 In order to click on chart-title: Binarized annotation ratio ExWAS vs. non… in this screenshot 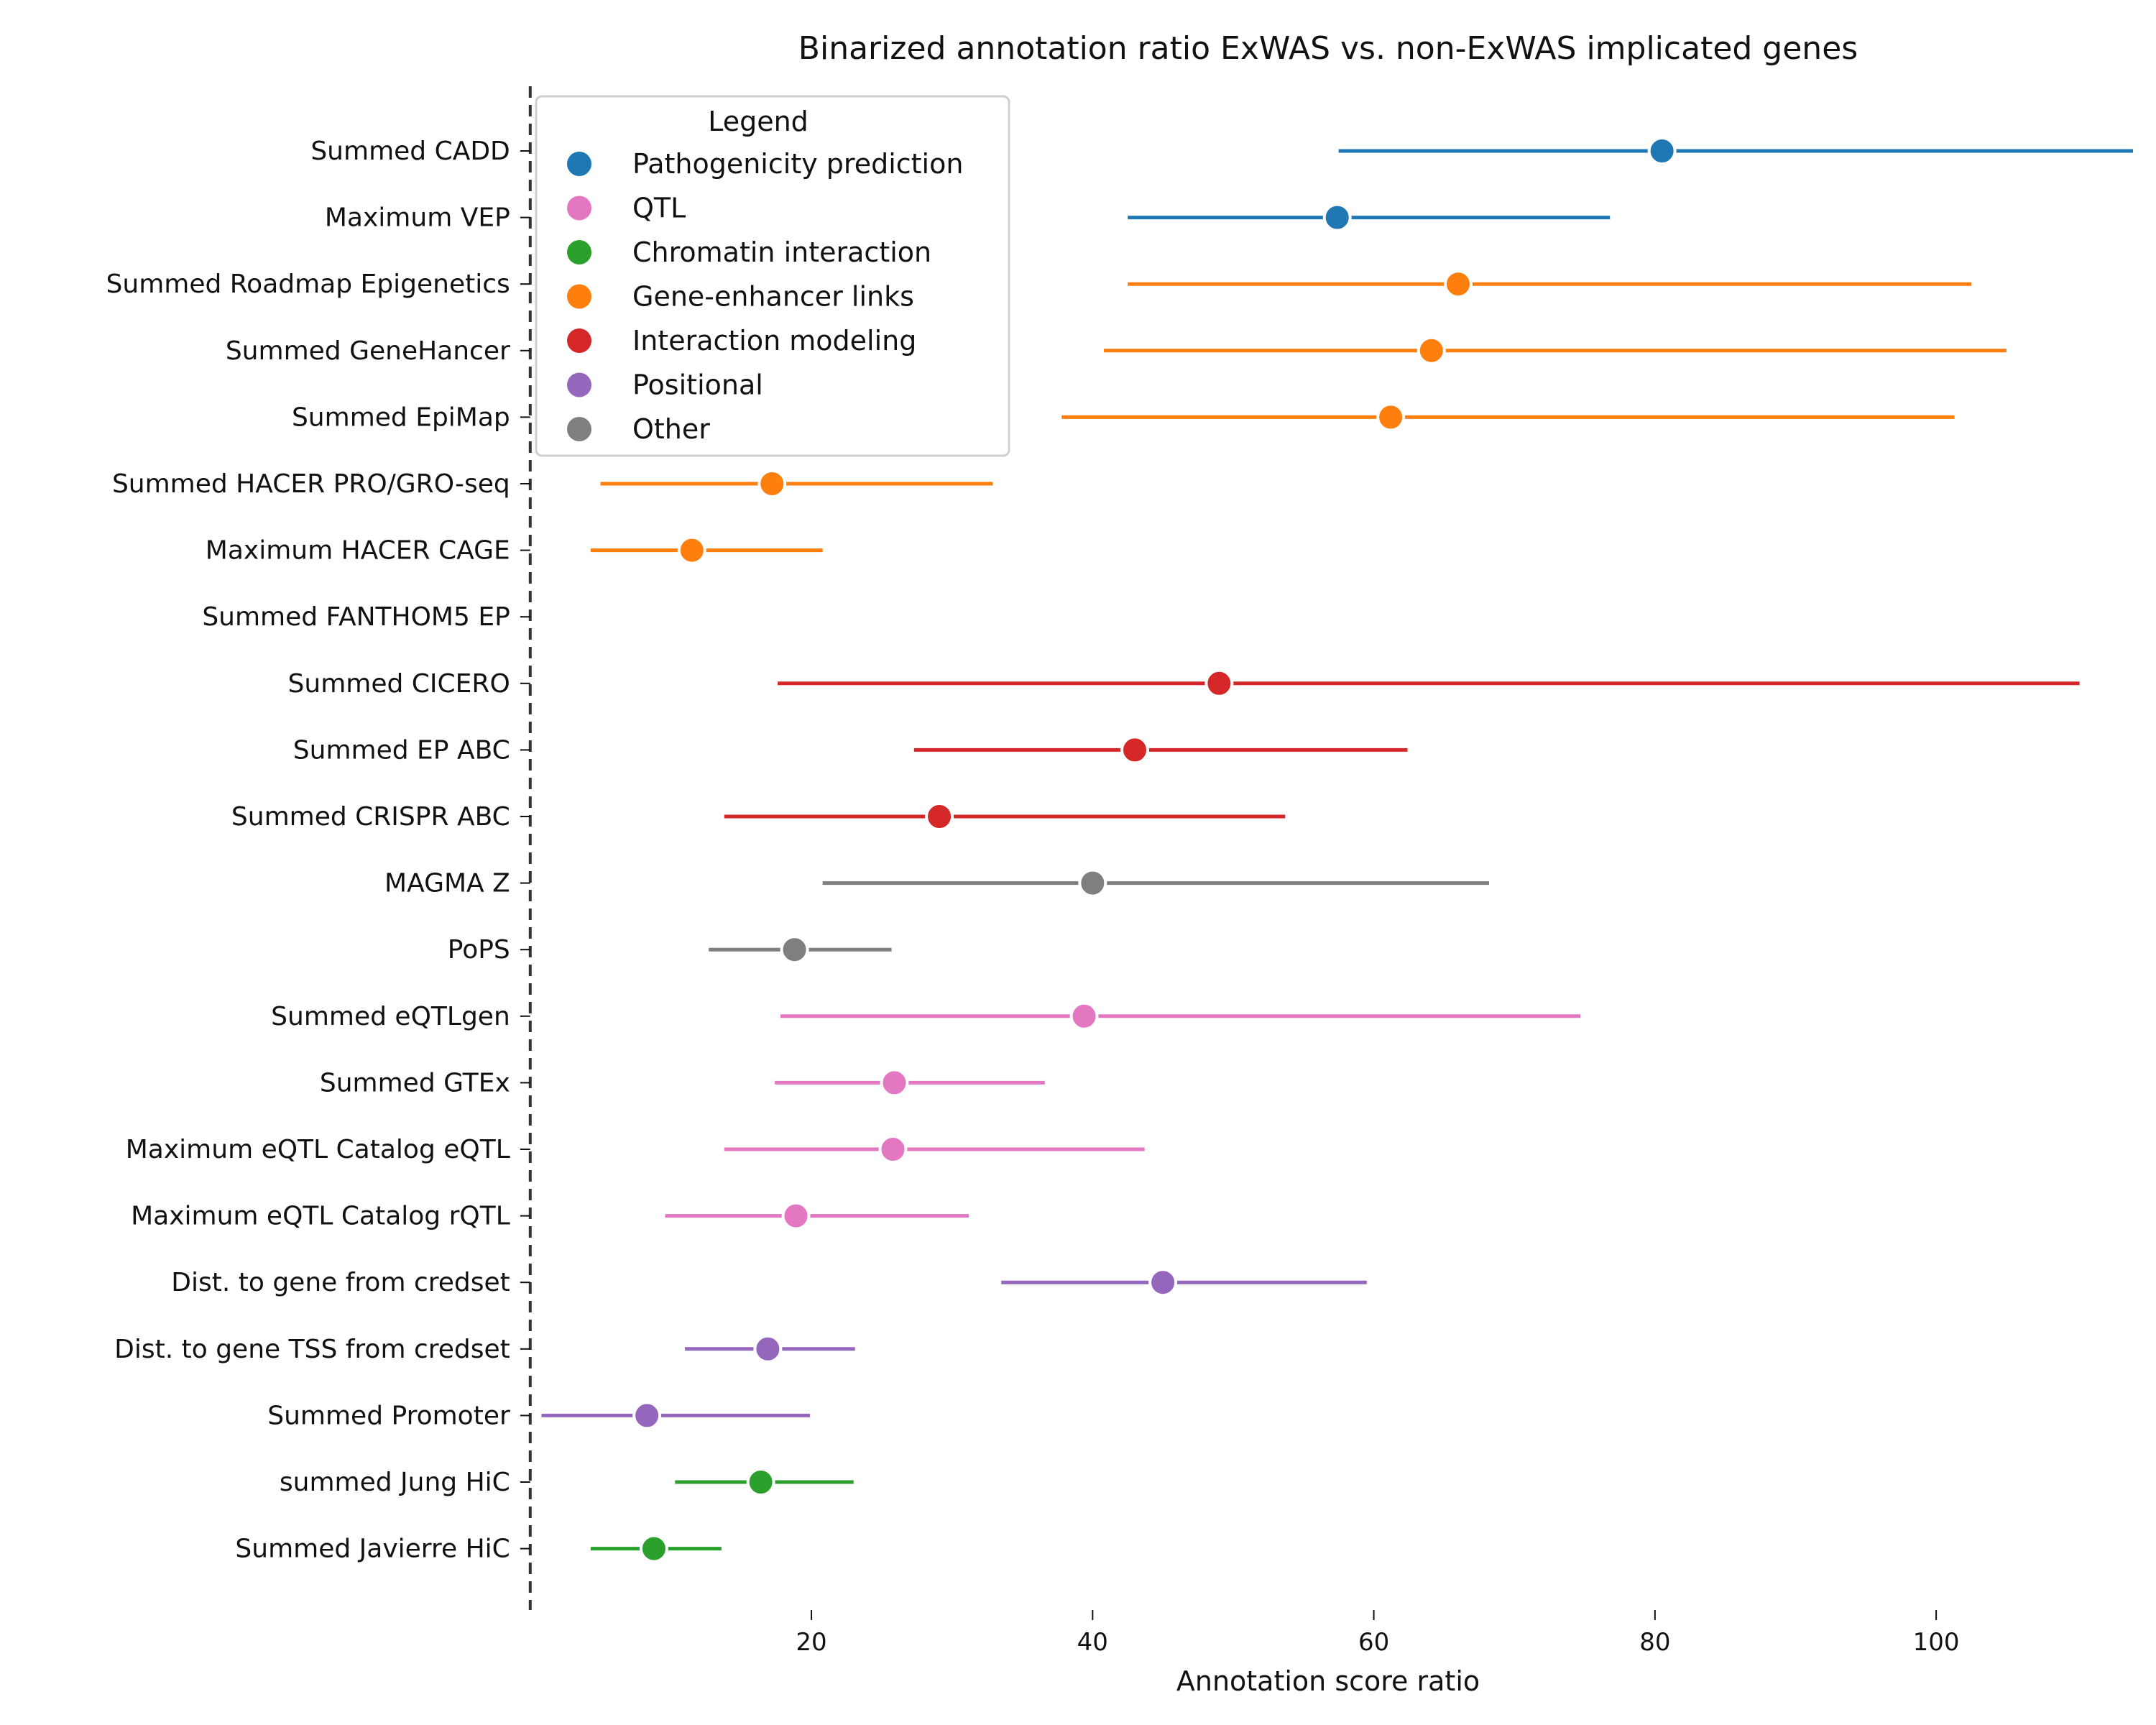, I will do `click(1328, 48)`.